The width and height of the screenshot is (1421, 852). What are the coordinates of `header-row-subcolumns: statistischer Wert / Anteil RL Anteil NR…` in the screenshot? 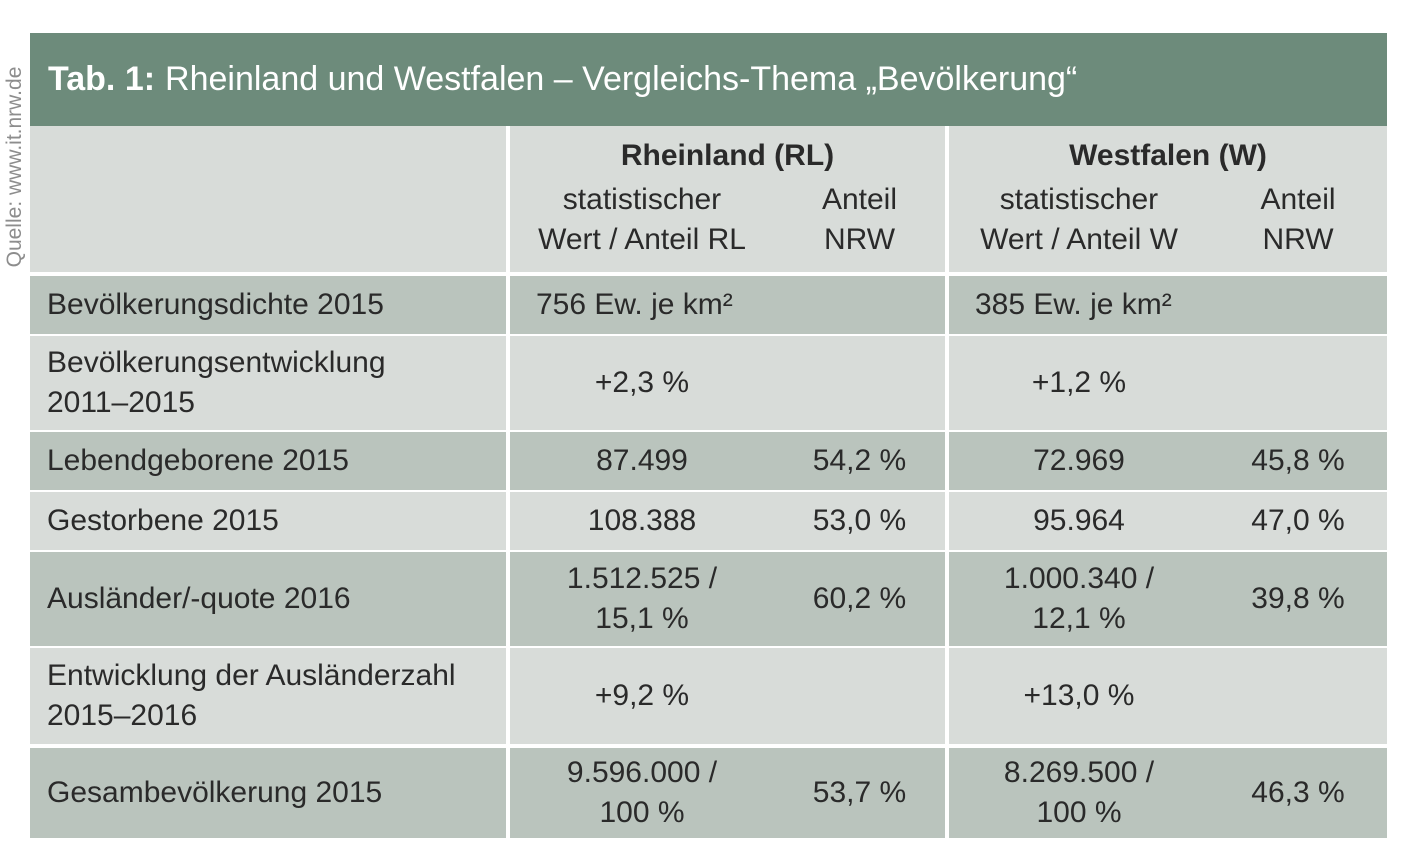 It's located at (709, 225).